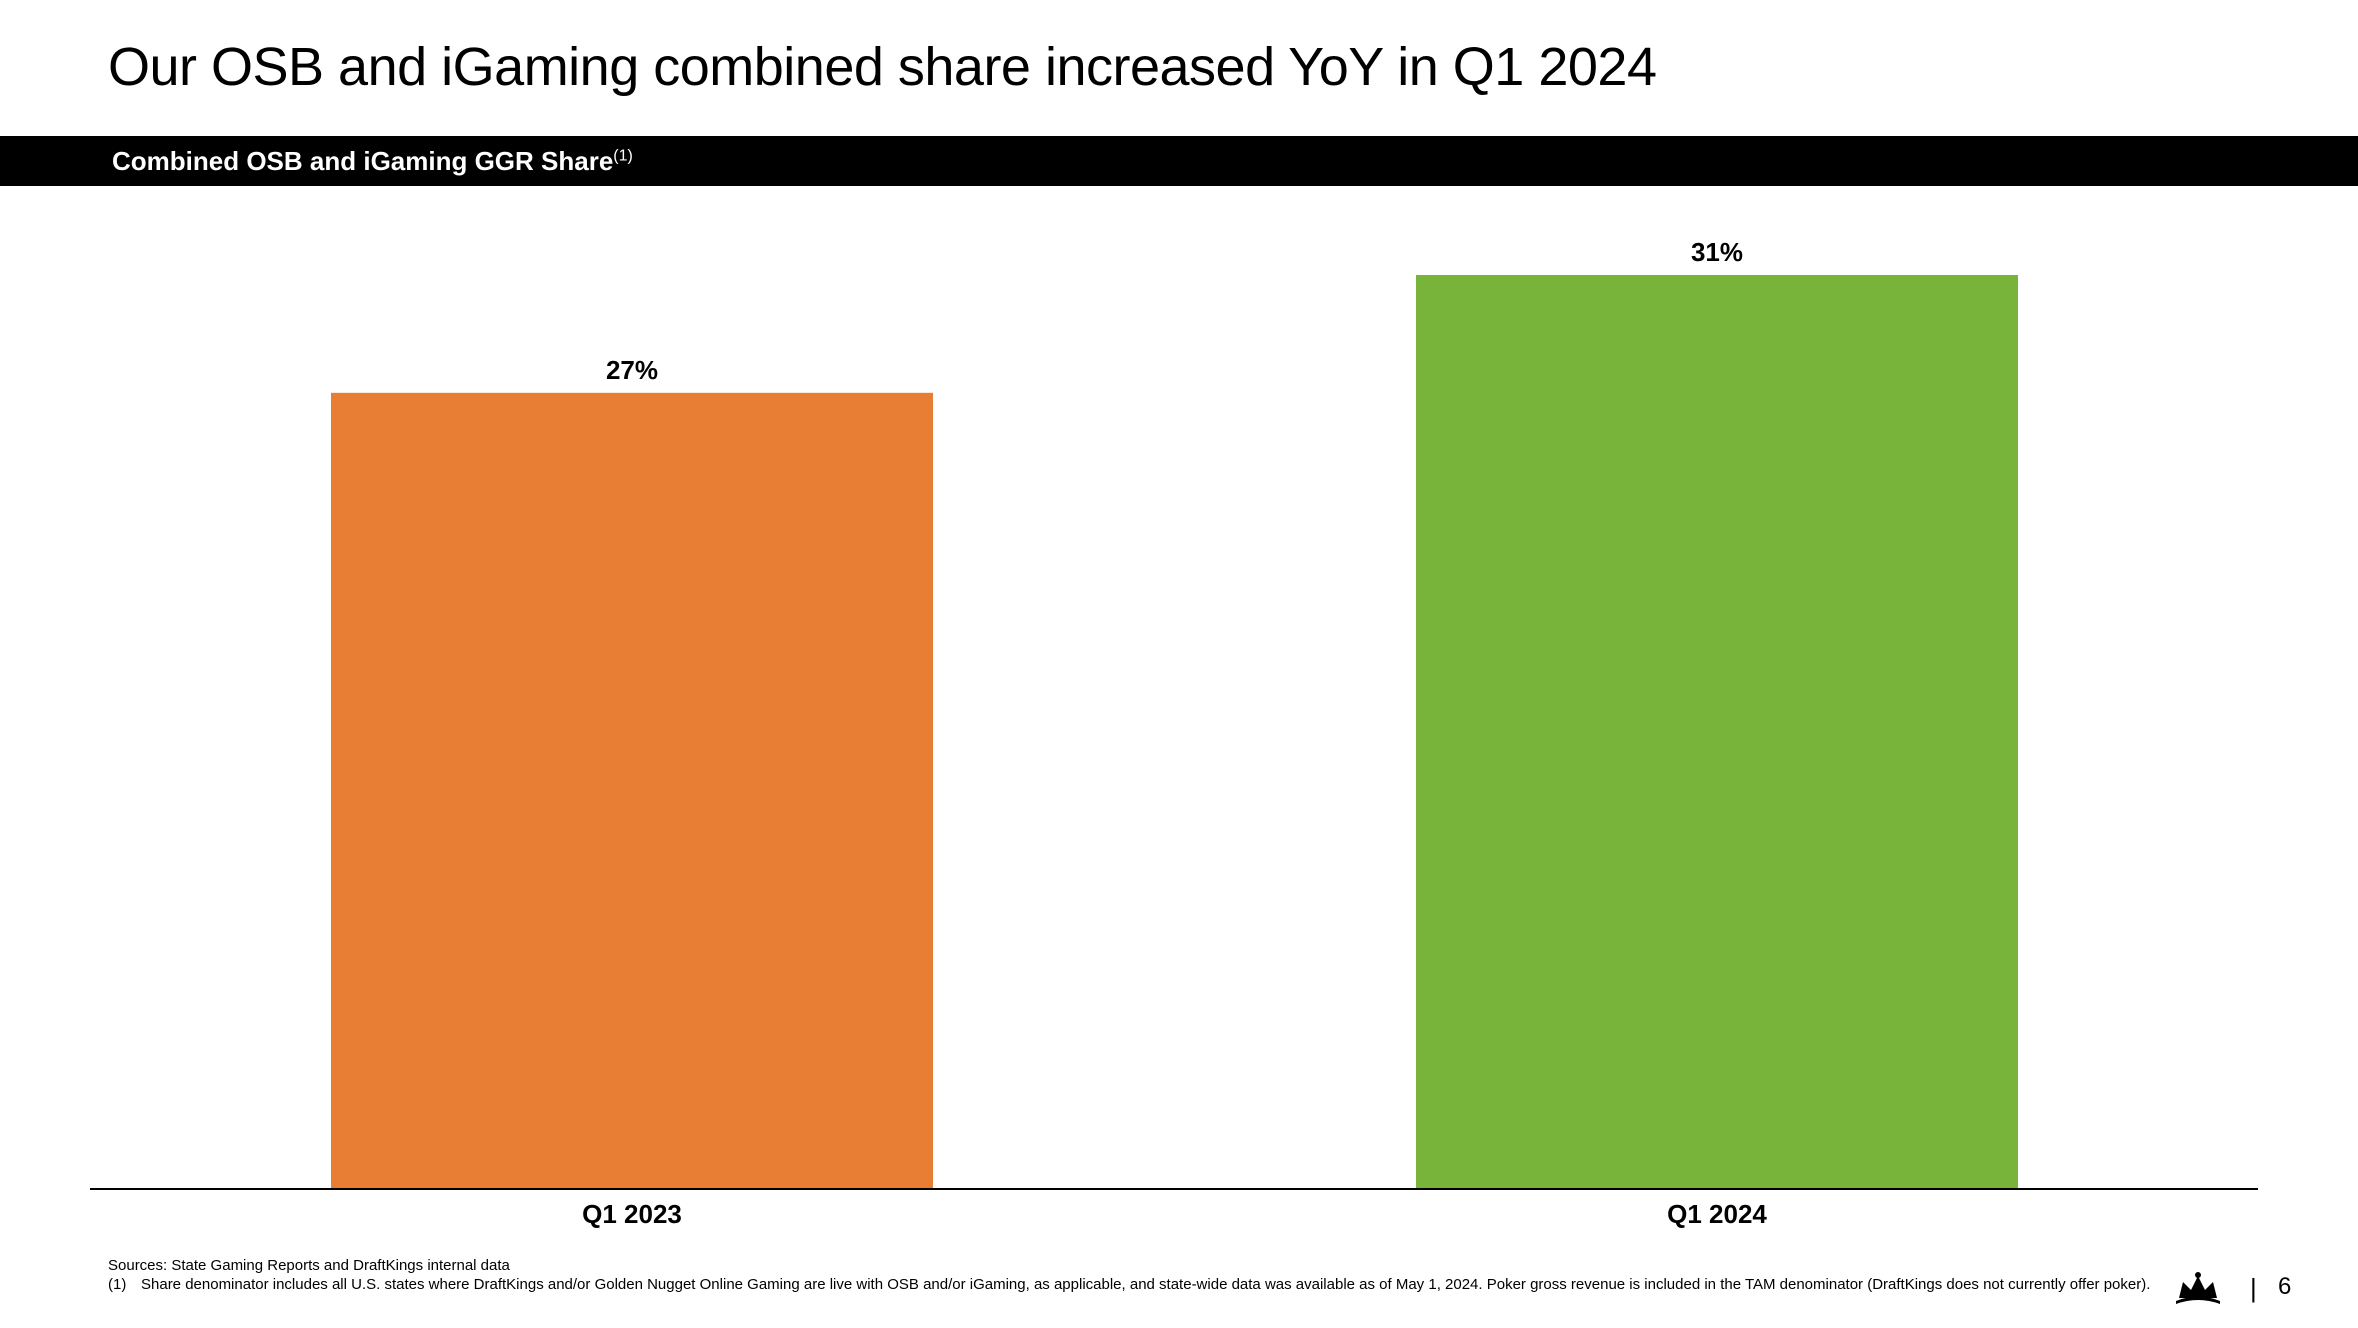 The image size is (2358, 1328). What do you see at coordinates (623, 156) in the screenshot?
I see `chart-title-footnote-ref: (1)` at bounding box center [623, 156].